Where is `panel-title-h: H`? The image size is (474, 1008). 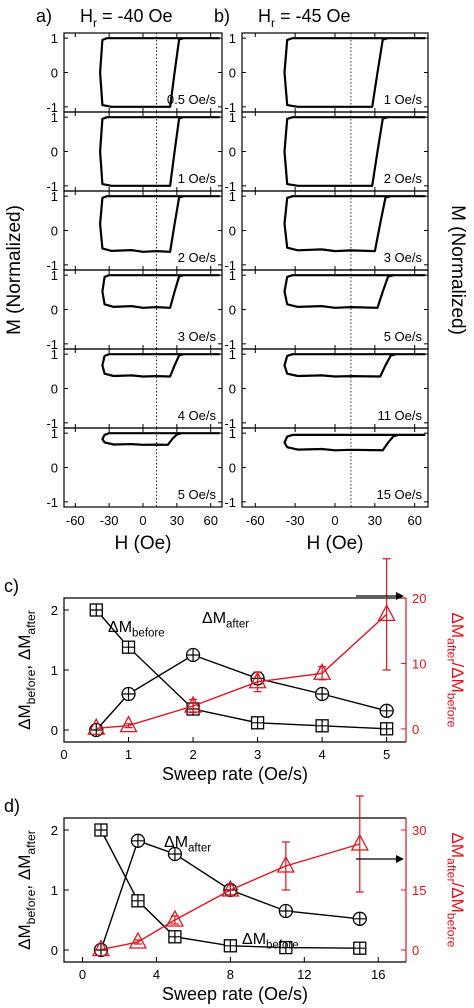 panel-title-h: H is located at coordinates (264, 16).